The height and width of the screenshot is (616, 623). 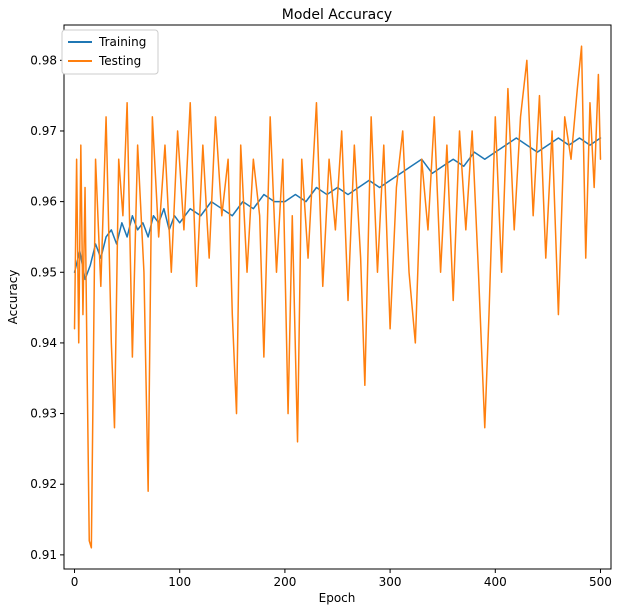 I want to click on legend-label-training: Training, so click(x=122, y=42).